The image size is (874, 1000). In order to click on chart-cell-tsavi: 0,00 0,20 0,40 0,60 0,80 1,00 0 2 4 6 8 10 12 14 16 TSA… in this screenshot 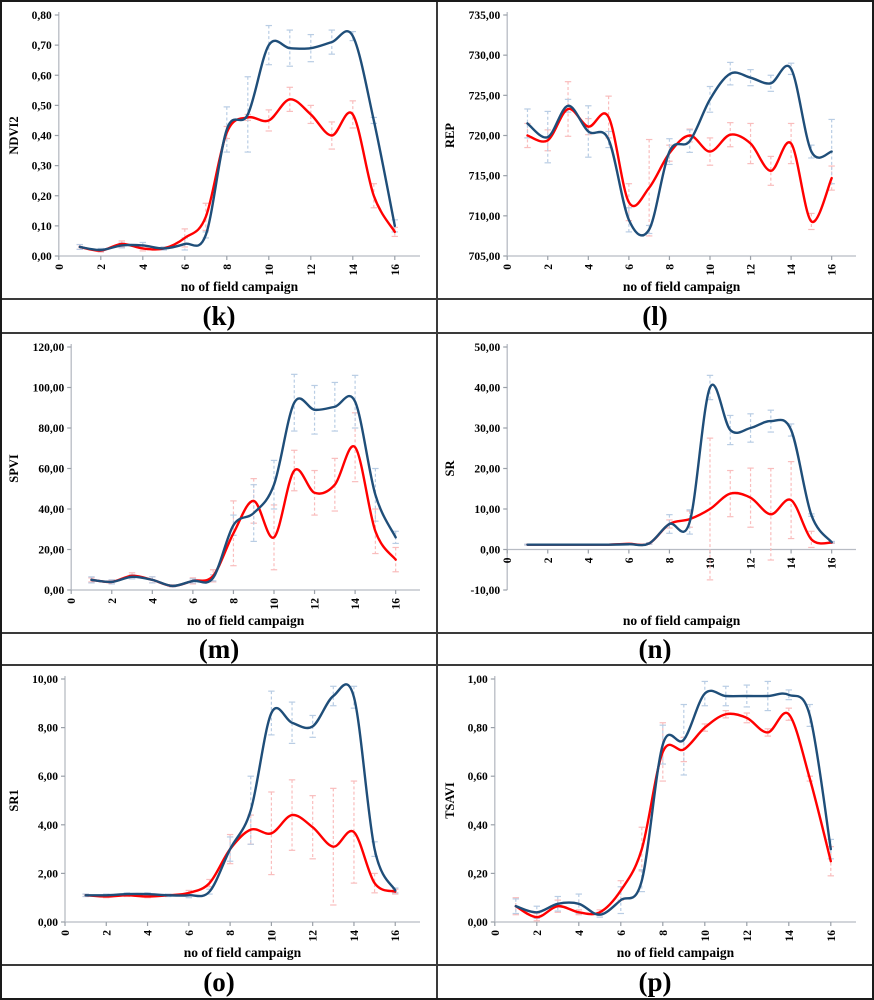, I will do `click(655, 815)`.